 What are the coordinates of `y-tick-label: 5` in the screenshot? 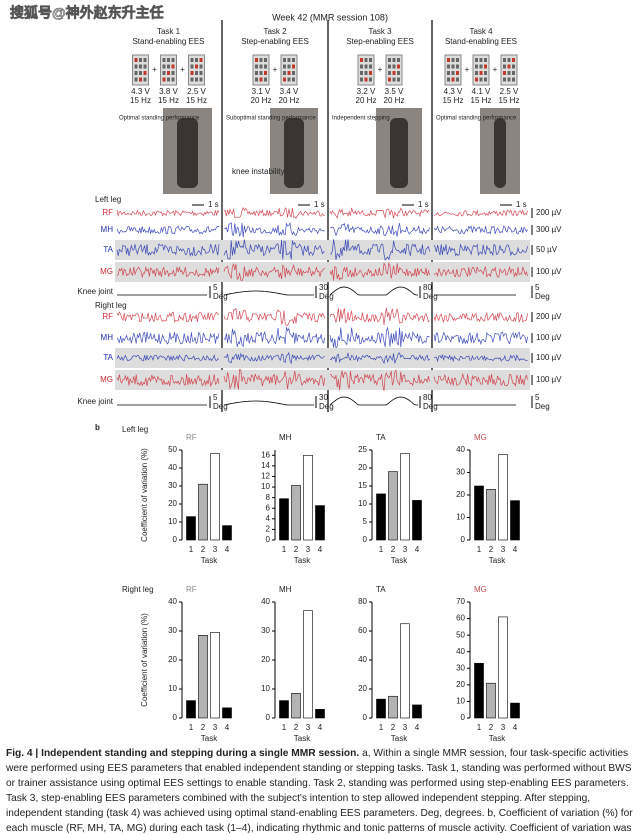 It's located at (365, 521).